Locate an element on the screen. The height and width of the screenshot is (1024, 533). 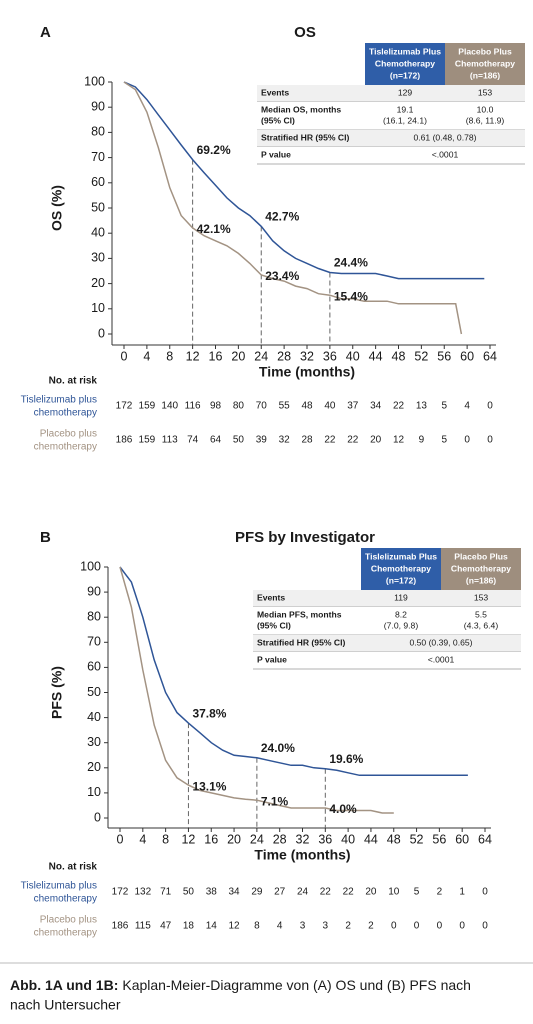
landmark-label: 15.4% is located at coordinates (351, 296).